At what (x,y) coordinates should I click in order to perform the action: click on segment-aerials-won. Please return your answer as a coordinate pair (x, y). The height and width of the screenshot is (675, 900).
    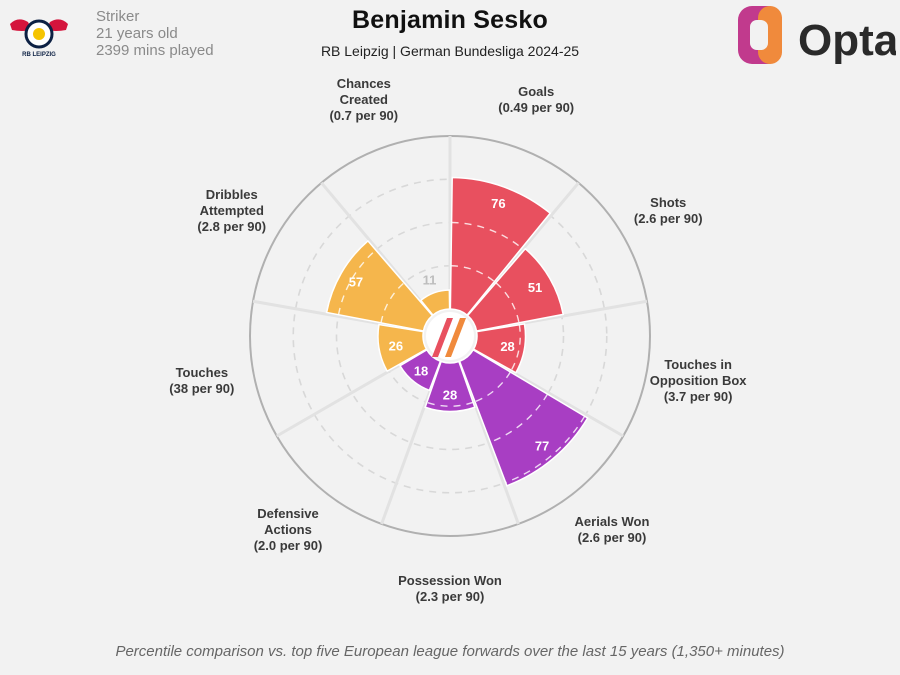
    Looking at the image, I should click on (523, 417).